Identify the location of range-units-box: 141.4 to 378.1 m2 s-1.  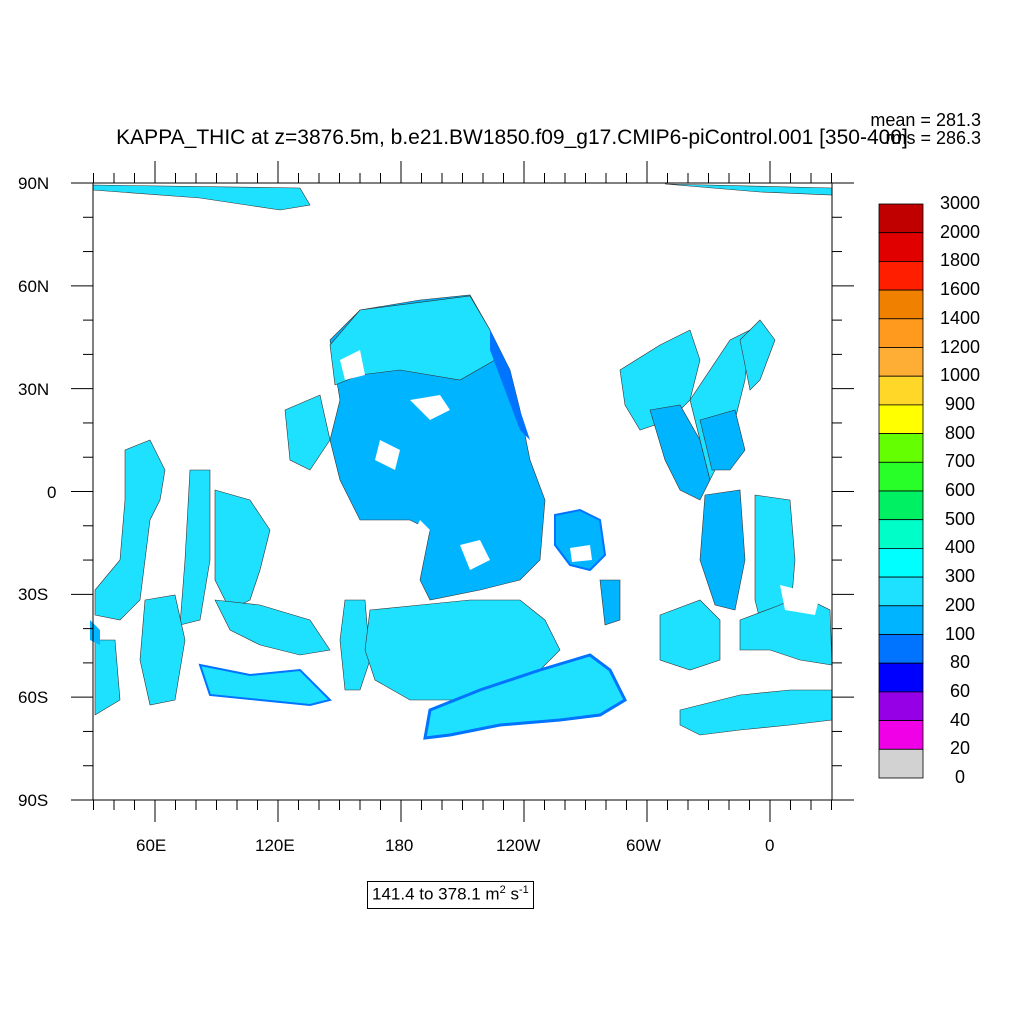
(450, 895).